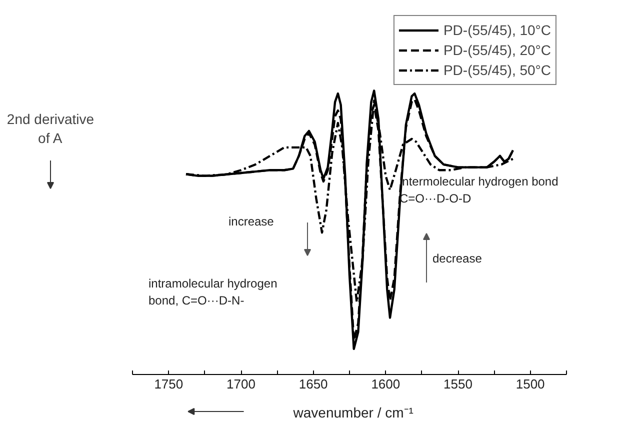  I want to click on y-axis-title: 2nd derivative of A, so click(50, 128).